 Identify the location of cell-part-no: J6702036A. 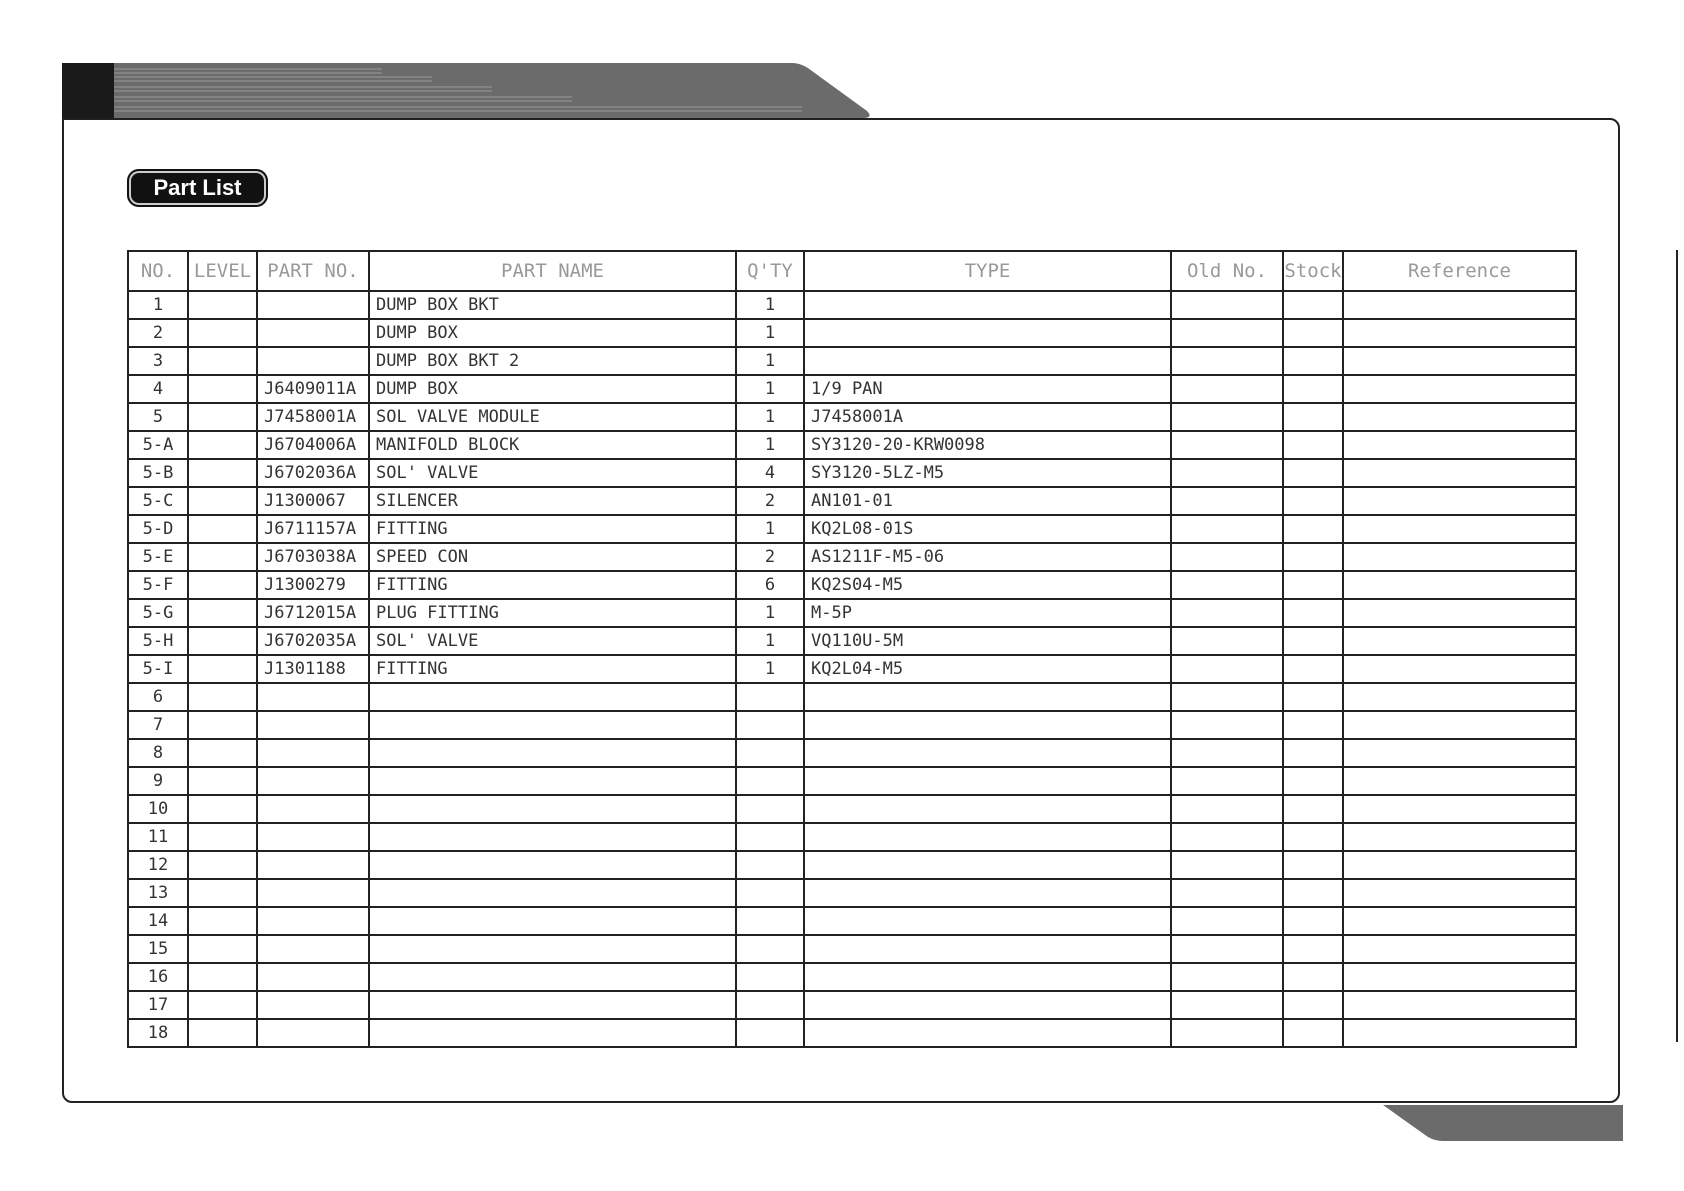
(313, 473).